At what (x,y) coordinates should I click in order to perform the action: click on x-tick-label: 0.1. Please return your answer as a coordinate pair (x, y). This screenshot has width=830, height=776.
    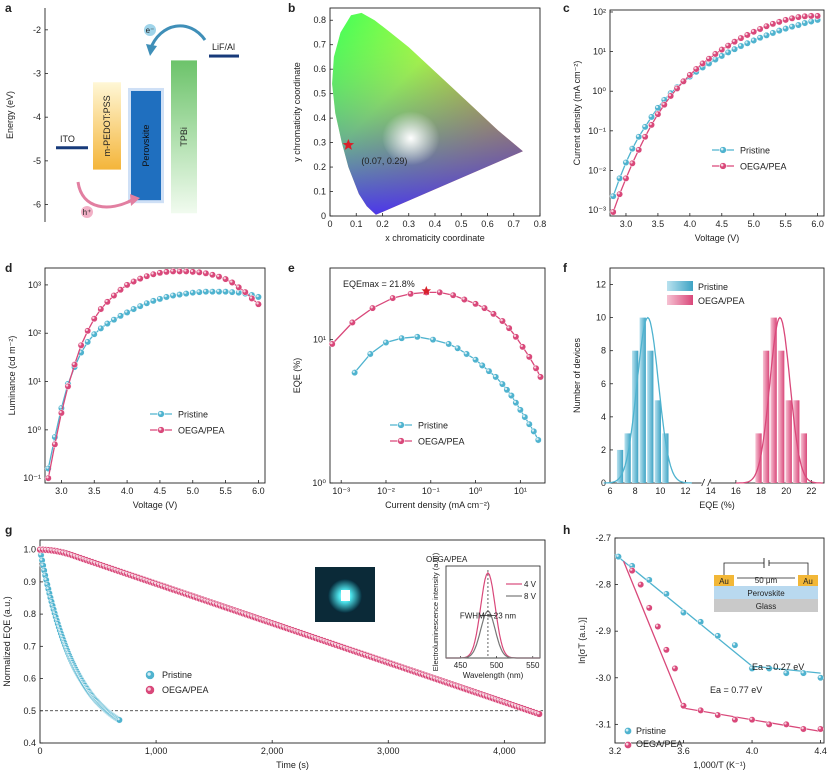
    Looking at the image, I should click on (356, 224).